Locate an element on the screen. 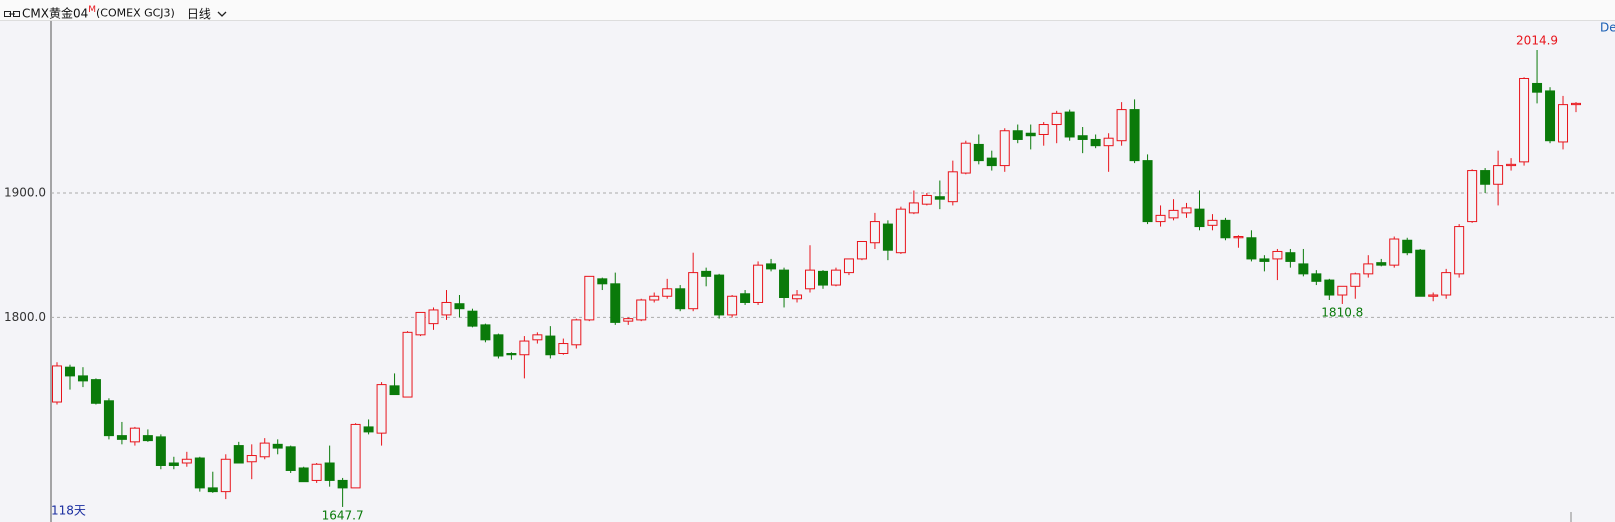  link-glyph is located at coordinates (12, 13).